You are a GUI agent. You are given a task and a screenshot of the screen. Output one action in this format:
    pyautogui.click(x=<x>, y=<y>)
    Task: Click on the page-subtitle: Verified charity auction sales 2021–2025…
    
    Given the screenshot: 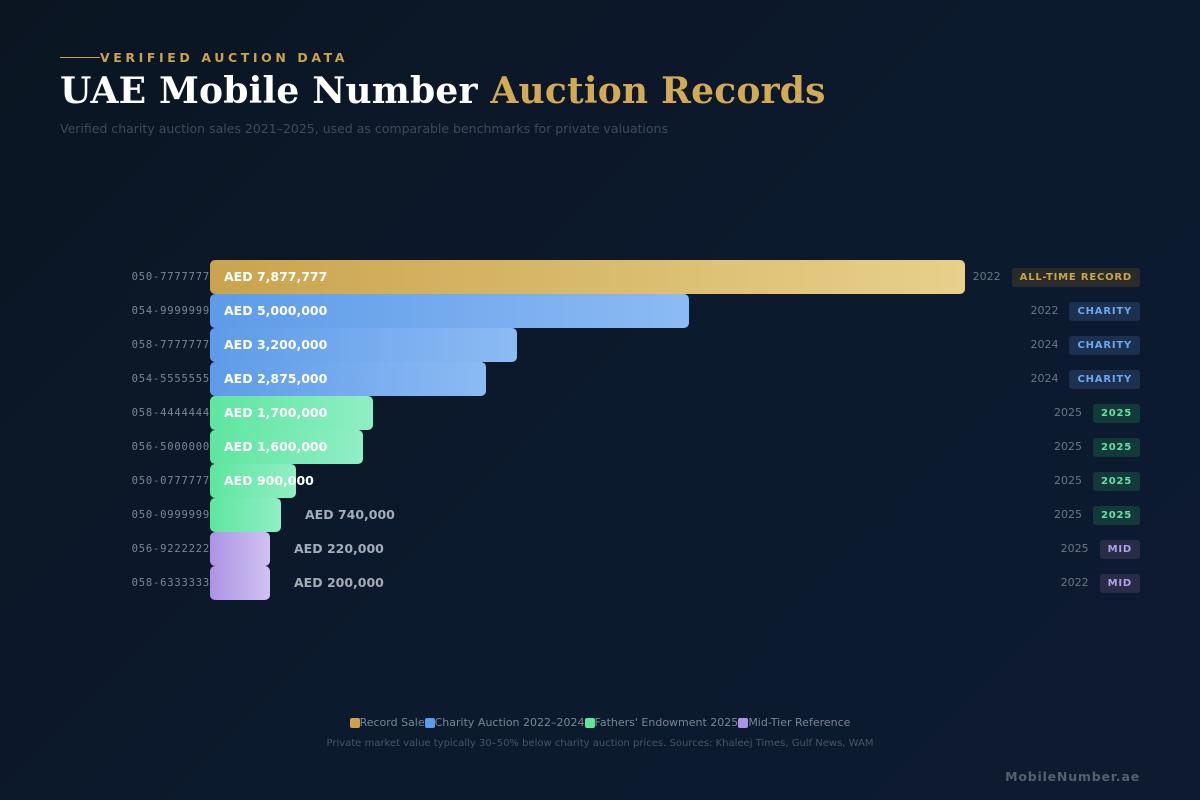 What is the action you would take?
    pyautogui.click(x=364, y=128)
    